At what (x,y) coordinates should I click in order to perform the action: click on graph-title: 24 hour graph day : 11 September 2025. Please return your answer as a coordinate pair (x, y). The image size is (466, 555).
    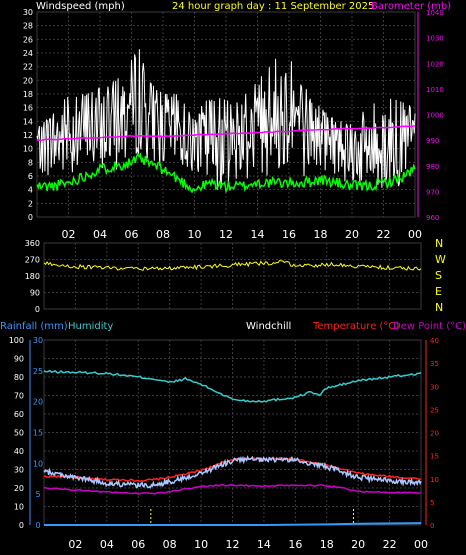
    Looking at the image, I should click on (273, 6).